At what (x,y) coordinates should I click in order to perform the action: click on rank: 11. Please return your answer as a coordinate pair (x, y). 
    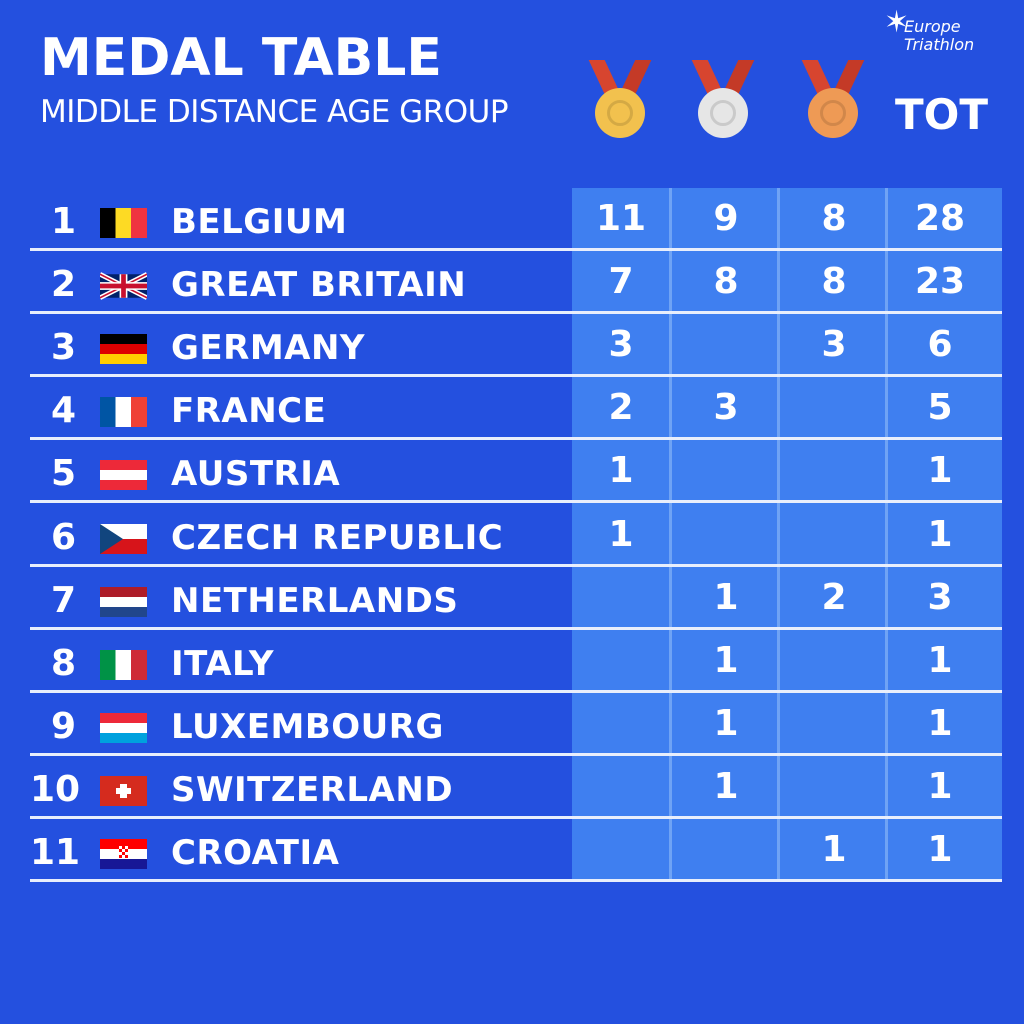
    Looking at the image, I should click on (55, 852).